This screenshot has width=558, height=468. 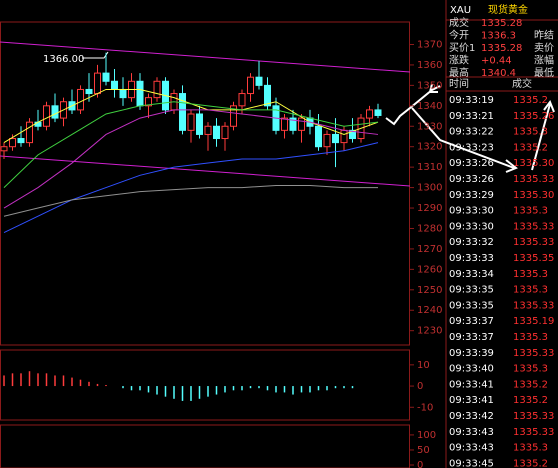 What do you see at coordinates (471, 132) in the screenshot?
I see `tick-time: 09:33:22` at bounding box center [471, 132].